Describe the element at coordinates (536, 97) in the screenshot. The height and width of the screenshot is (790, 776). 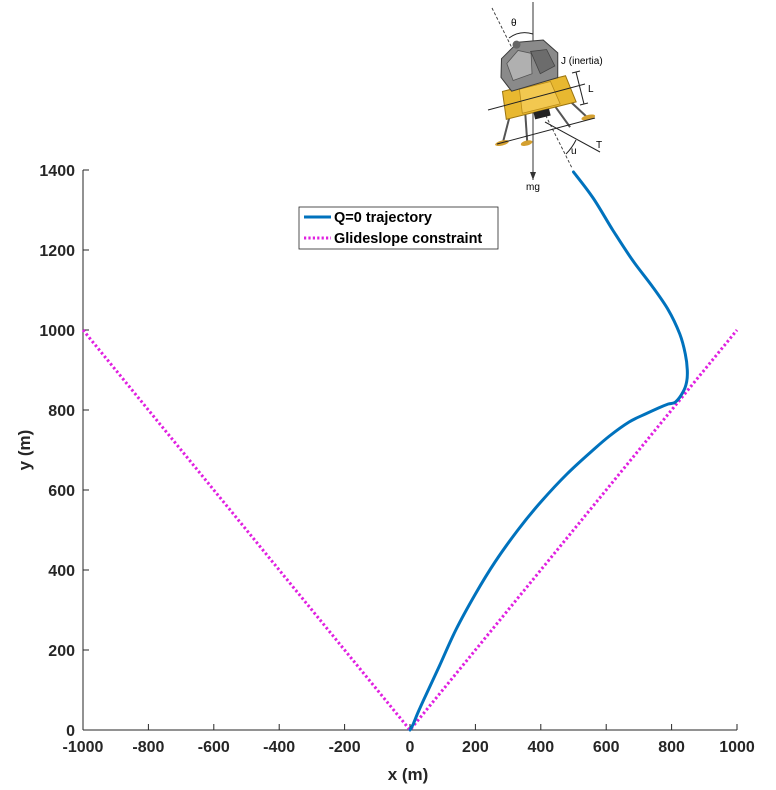
I see `inertia-line` at that location.